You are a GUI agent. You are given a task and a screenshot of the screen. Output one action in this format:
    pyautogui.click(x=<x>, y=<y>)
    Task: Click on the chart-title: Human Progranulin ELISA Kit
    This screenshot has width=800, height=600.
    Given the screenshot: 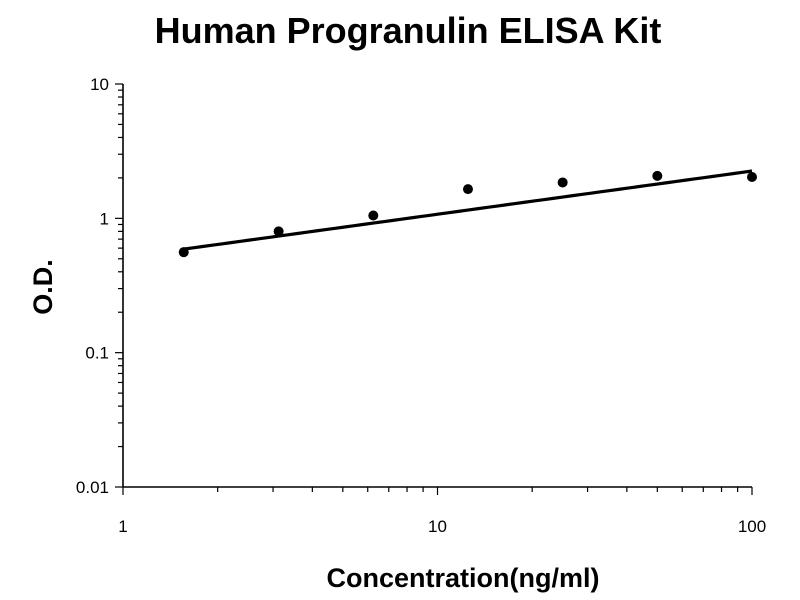 What is the action you would take?
    pyautogui.click(x=408, y=30)
    